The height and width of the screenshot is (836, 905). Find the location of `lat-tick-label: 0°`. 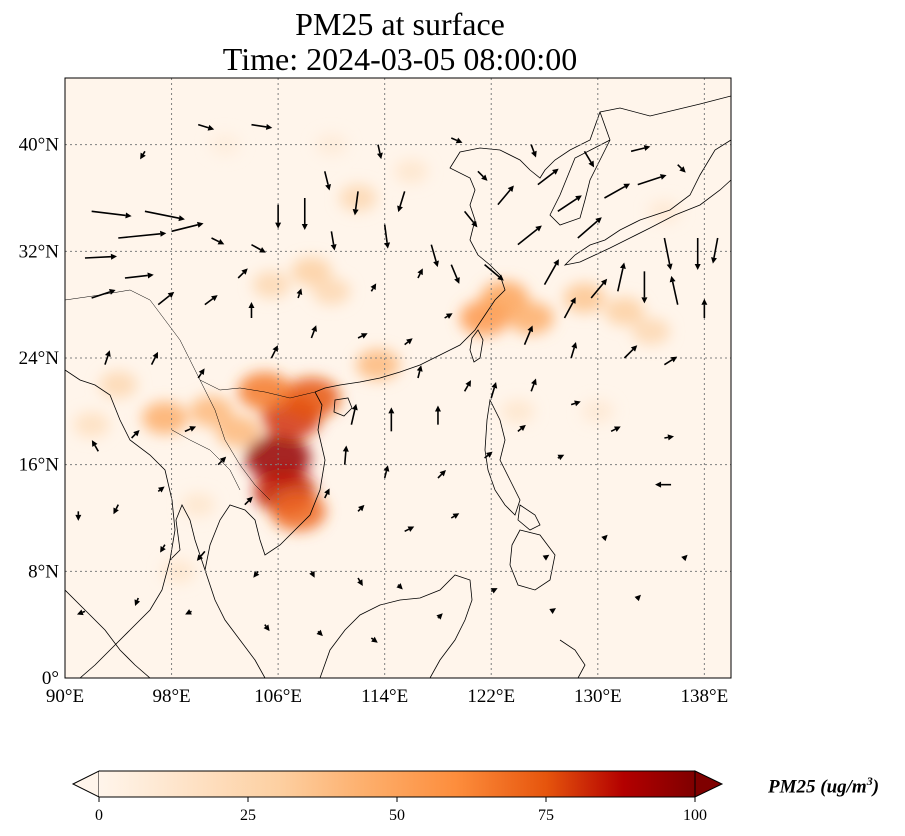

lat-tick-label: 0° is located at coordinates (50, 678).